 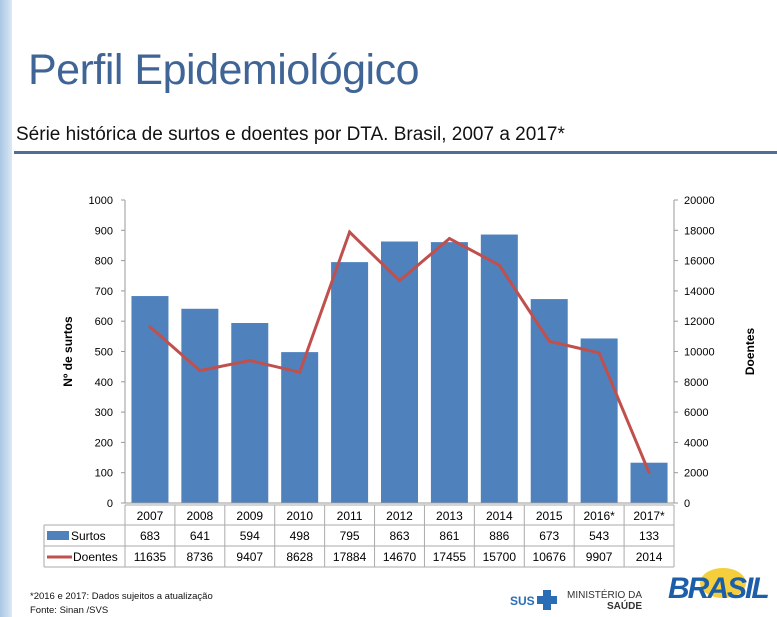 I want to click on right-tick-label: 0, so click(x=687, y=504).